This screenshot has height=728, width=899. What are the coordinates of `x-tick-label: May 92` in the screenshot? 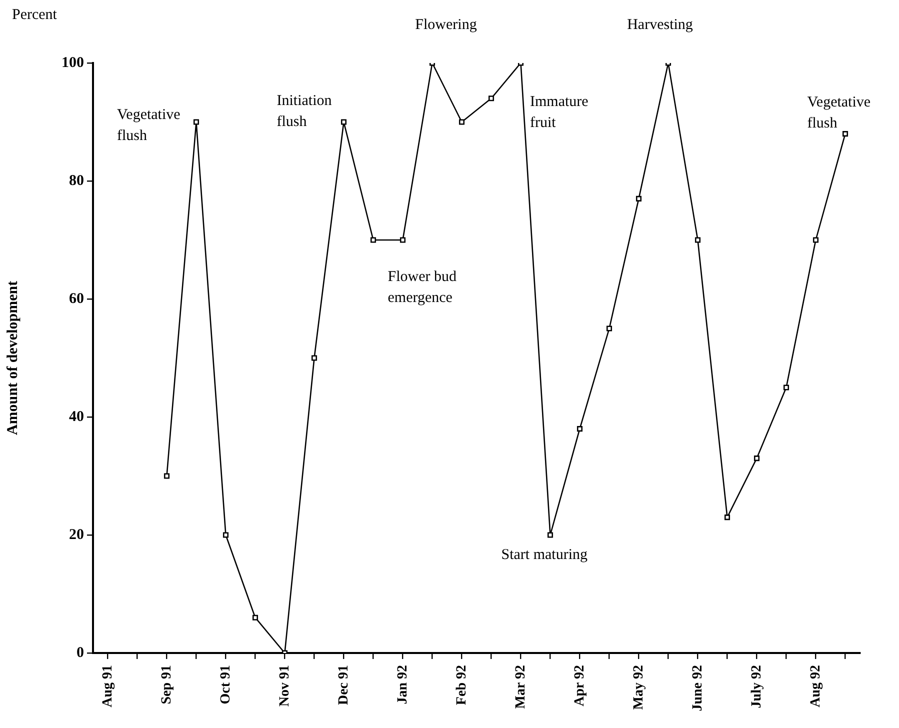 It's located at (638, 687).